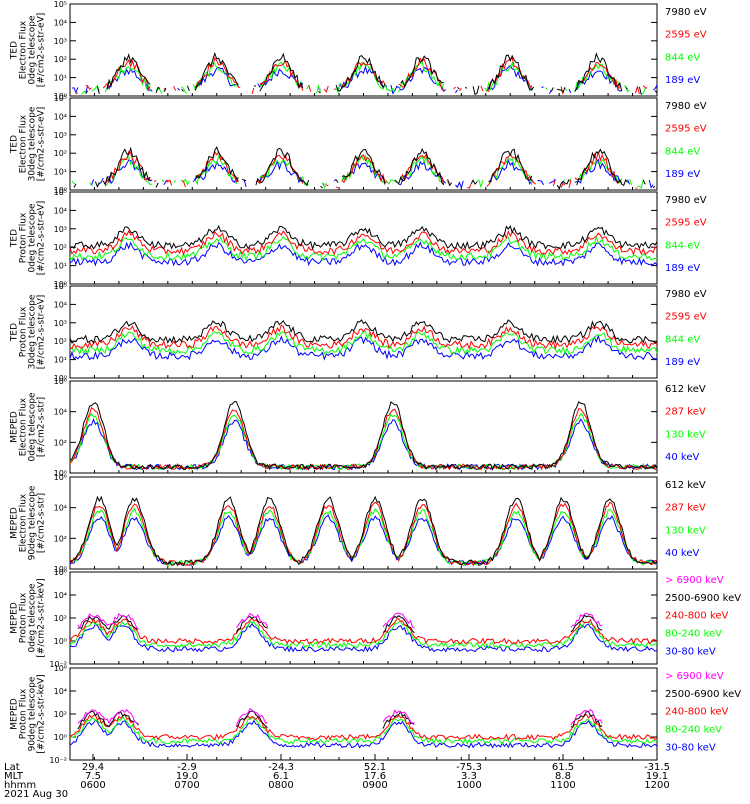 The image size is (750, 804). What do you see at coordinates (363, 734) in the screenshot?
I see `series-trace-30-80-kev` at bounding box center [363, 734].